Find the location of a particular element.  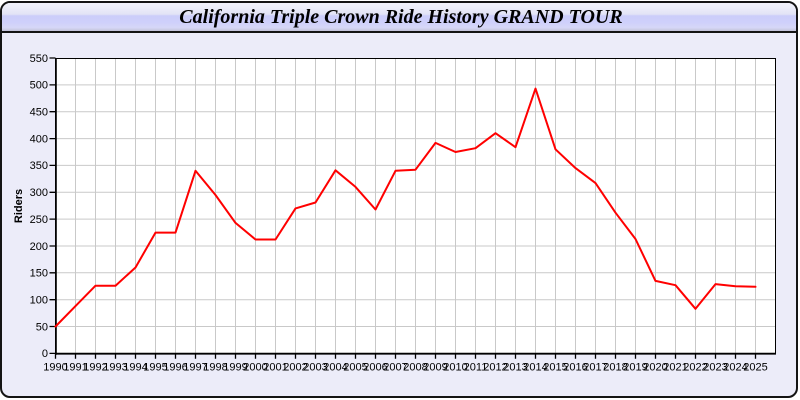

svg-text: 2019 is located at coordinates (635, 368).